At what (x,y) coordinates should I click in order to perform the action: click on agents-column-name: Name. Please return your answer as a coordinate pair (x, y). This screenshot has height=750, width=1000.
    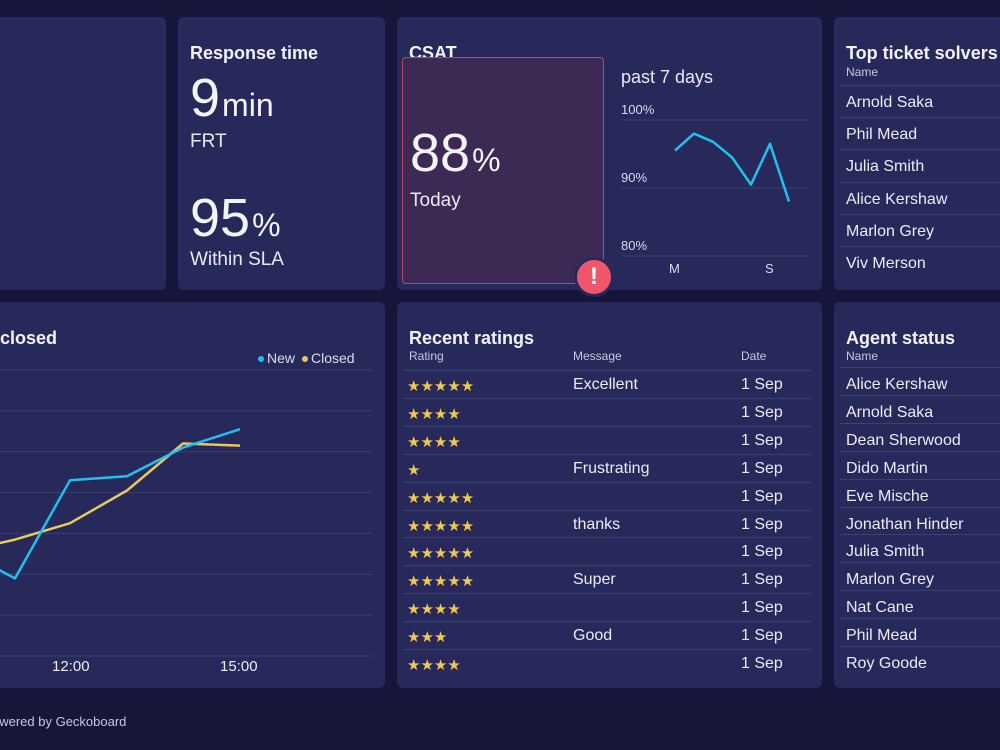
    Looking at the image, I should click on (862, 356).